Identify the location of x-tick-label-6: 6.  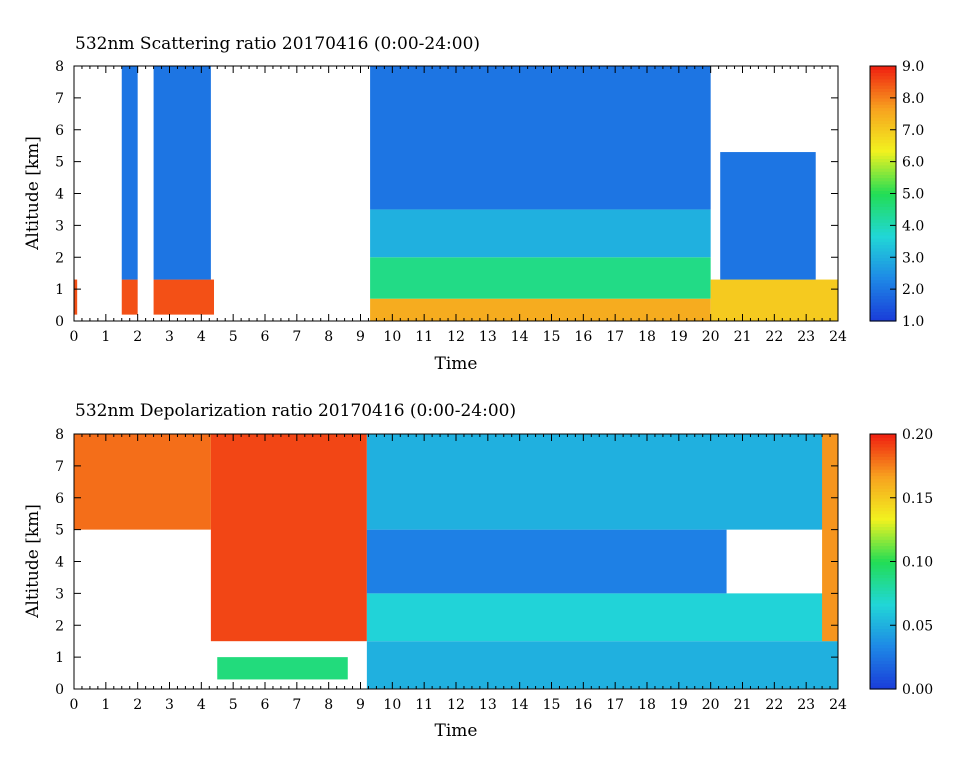
(265, 705).